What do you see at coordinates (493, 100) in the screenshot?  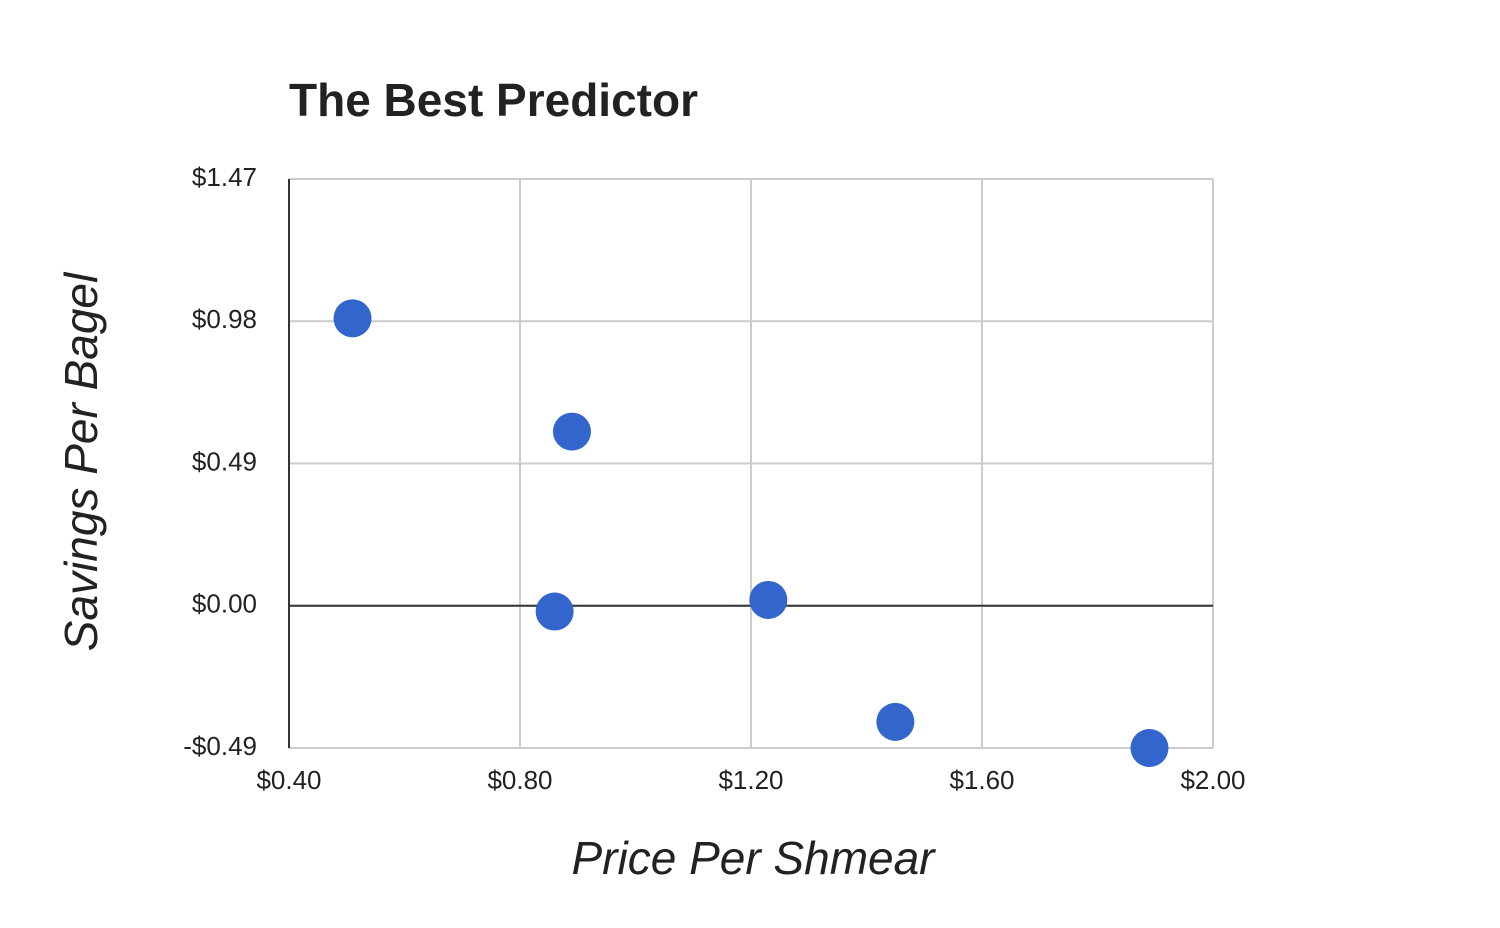 I see `chart-title: The Best Predictor` at bounding box center [493, 100].